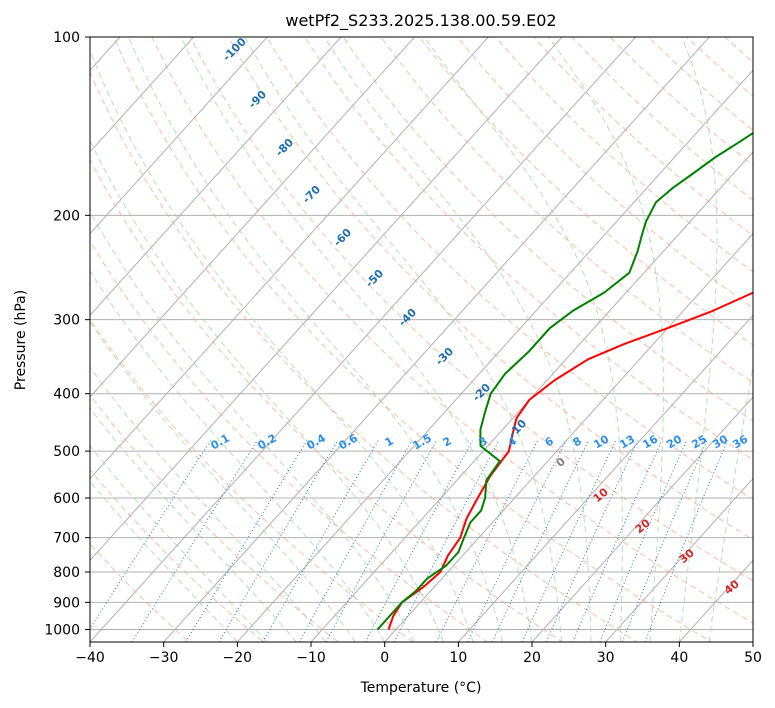  What do you see at coordinates (66, 395) in the screenshot?
I see `y-tick-label: 400` at bounding box center [66, 395].